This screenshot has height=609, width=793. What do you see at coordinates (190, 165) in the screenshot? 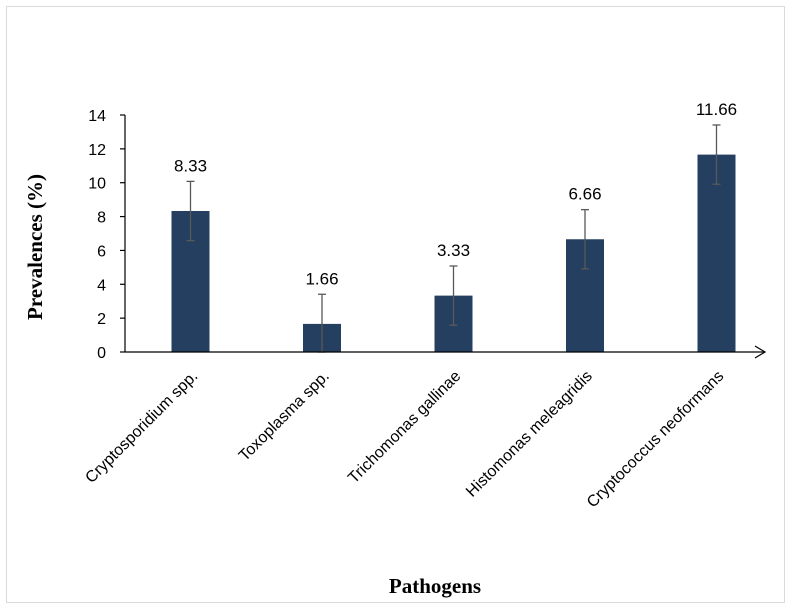
I see `data-label: 8.33` at bounding box center [190, 165].